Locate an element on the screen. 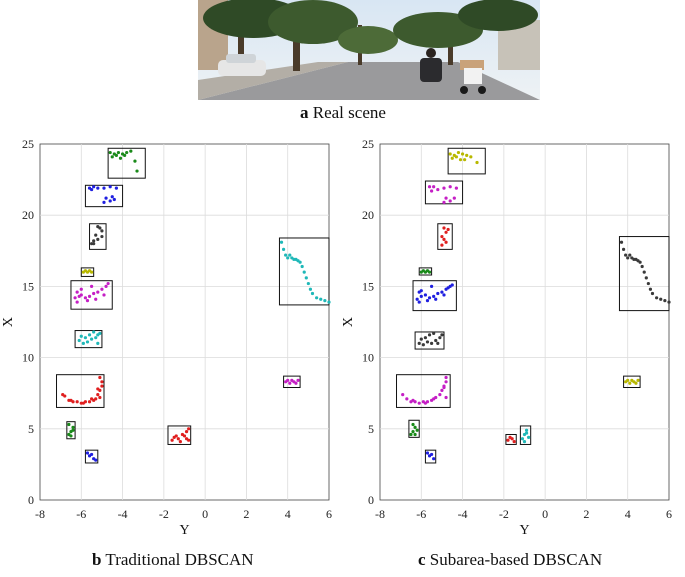 This screenshot has width=685, height=577. c2-point-s1 is located at coordinates (454, 198).